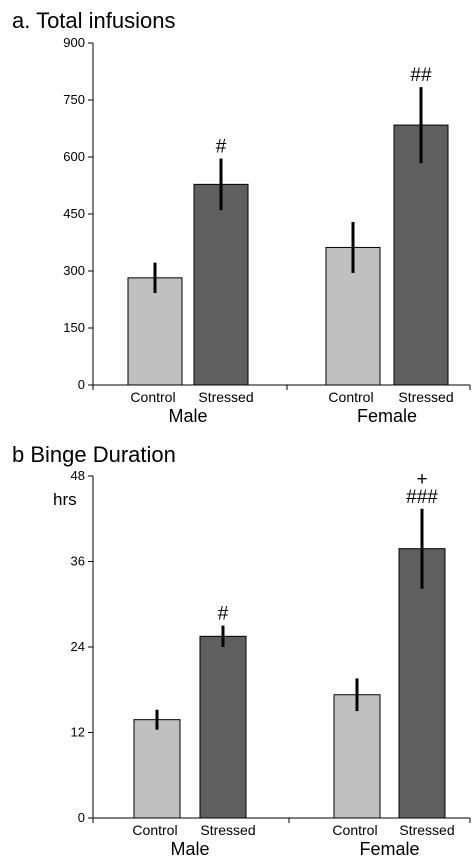  I want to click on y-tick-label: 300, so click(74, 270).